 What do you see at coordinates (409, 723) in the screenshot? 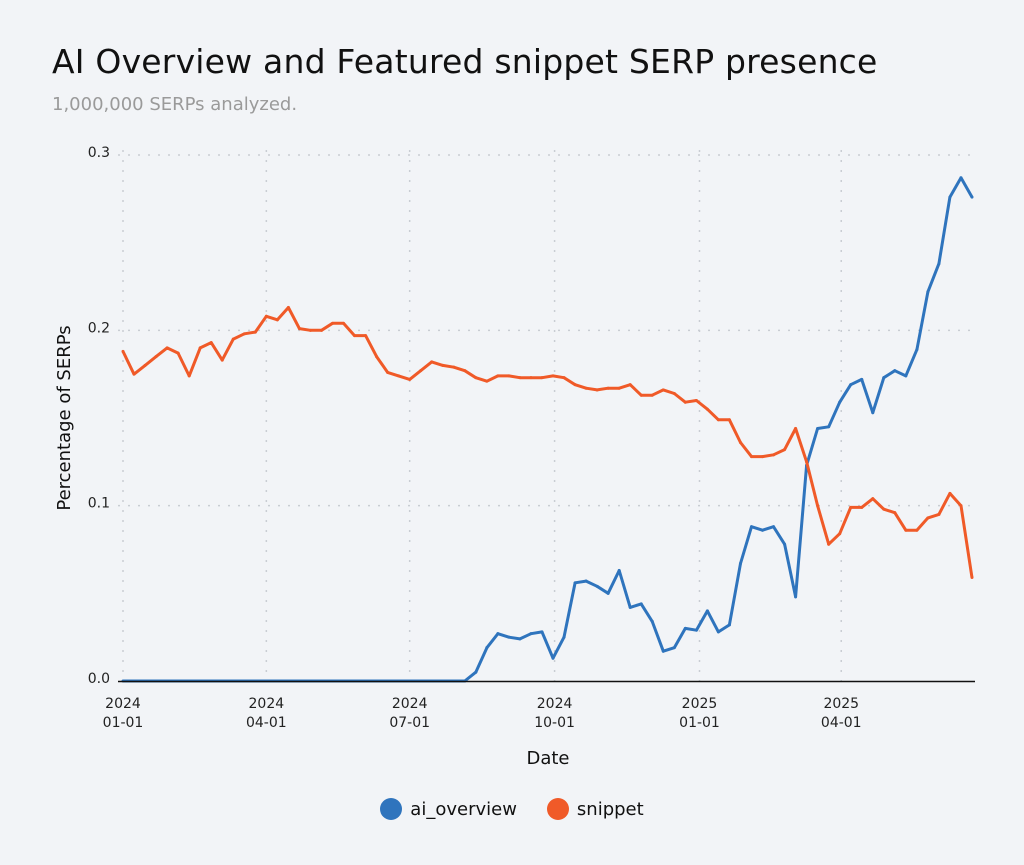
I see `x-tick-date: 07-01` at bounding box center [409, 723].